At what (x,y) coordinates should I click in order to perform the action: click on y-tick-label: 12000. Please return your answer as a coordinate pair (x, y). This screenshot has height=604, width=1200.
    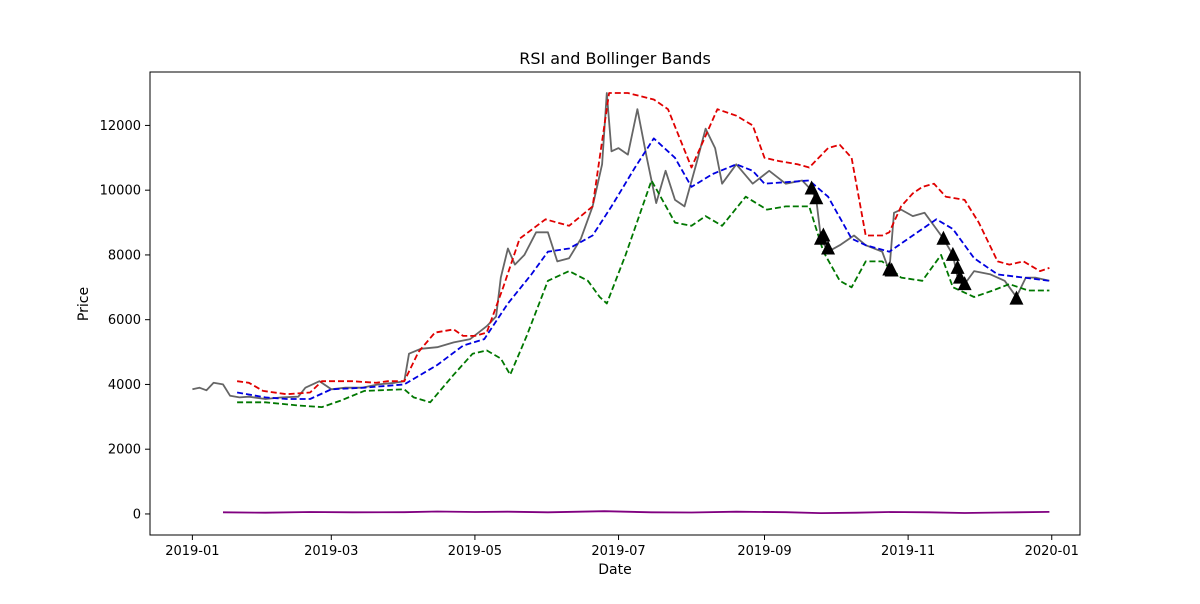
    Looking at the image, I should click on (120, 126).